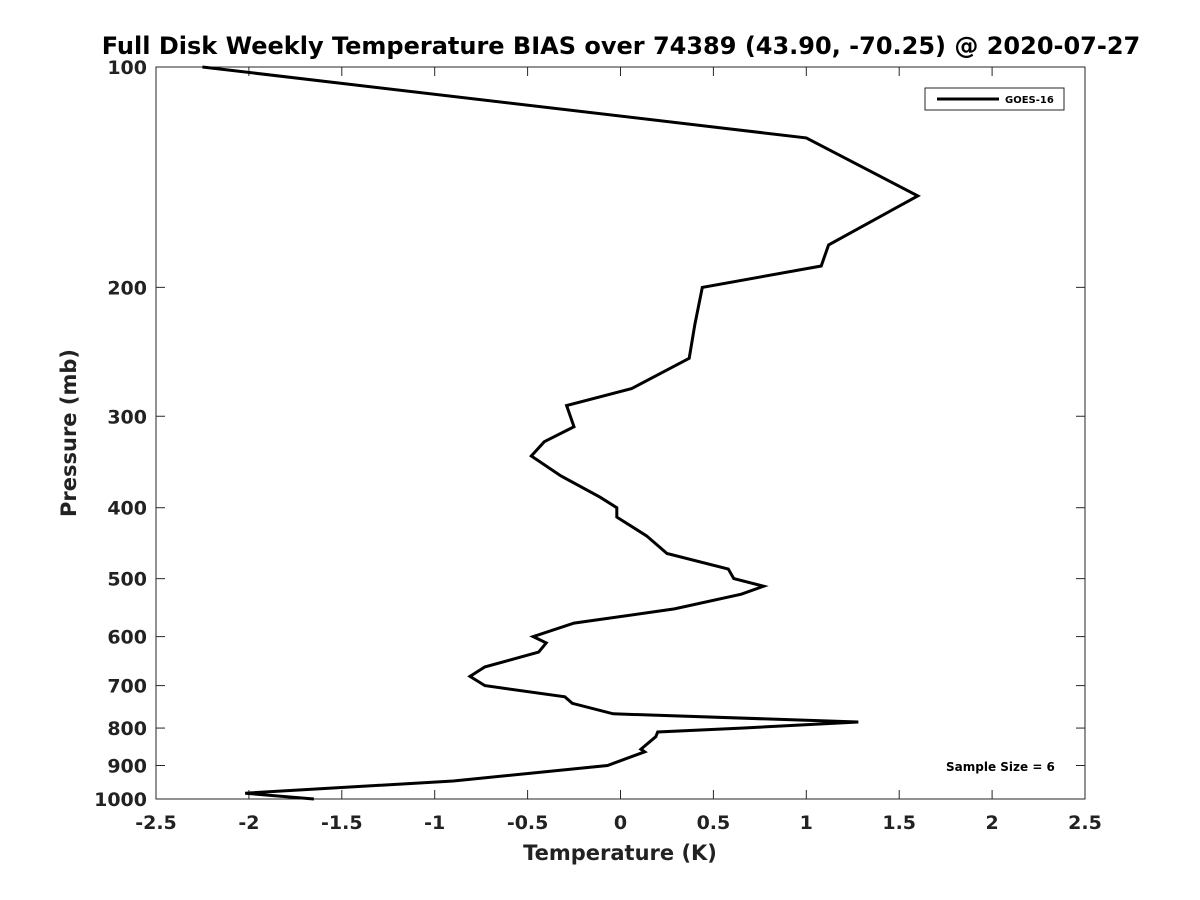  What do you see at coordinates (991, 823) in the screenshot?
I see `x-tick-label: 2` at bounding box center [991, 823].